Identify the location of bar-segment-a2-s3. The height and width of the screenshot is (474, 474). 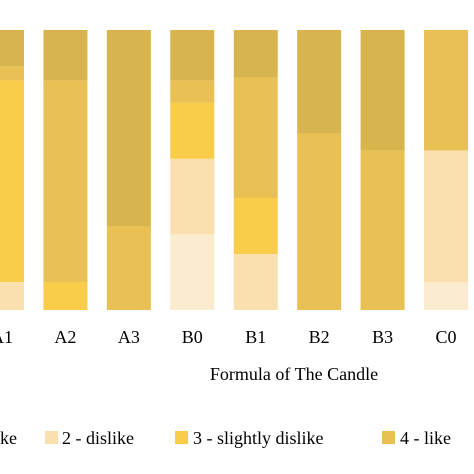
(65, 296).